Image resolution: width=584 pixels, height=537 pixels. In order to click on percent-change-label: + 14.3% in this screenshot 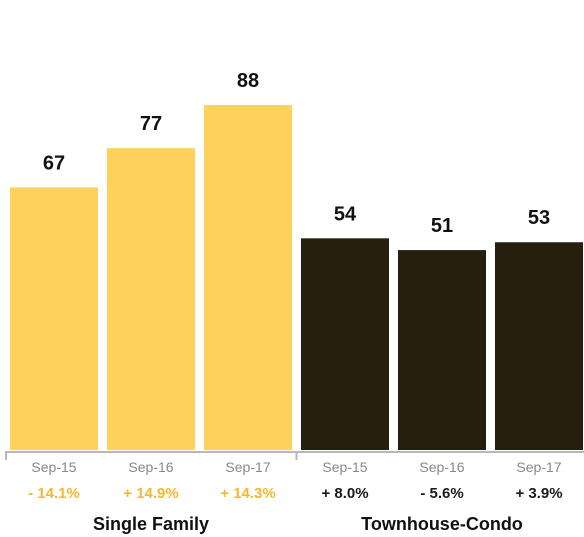, I will do `click(247, 493)`.